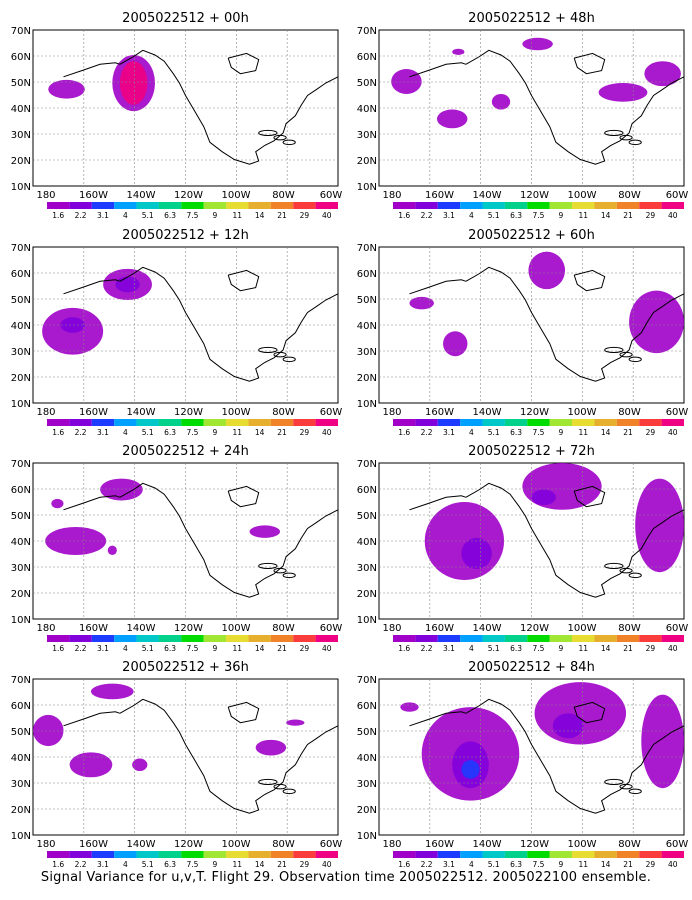  I want to click on panel-title: 2005022512 + 12h, so click(185, 235).